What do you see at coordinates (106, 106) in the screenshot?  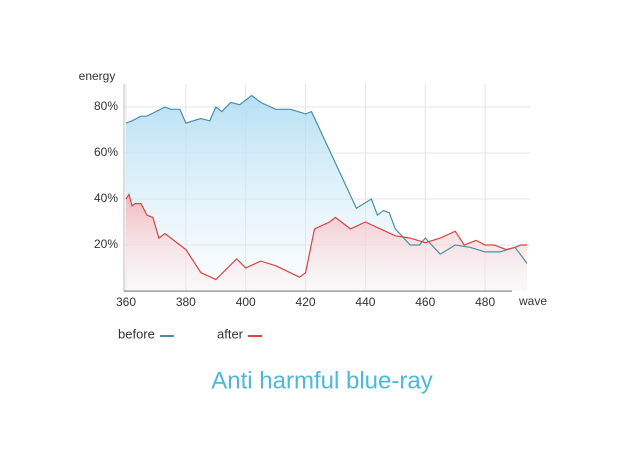 I see `y-tick-label: 80%` at bounding box center [106, 106].